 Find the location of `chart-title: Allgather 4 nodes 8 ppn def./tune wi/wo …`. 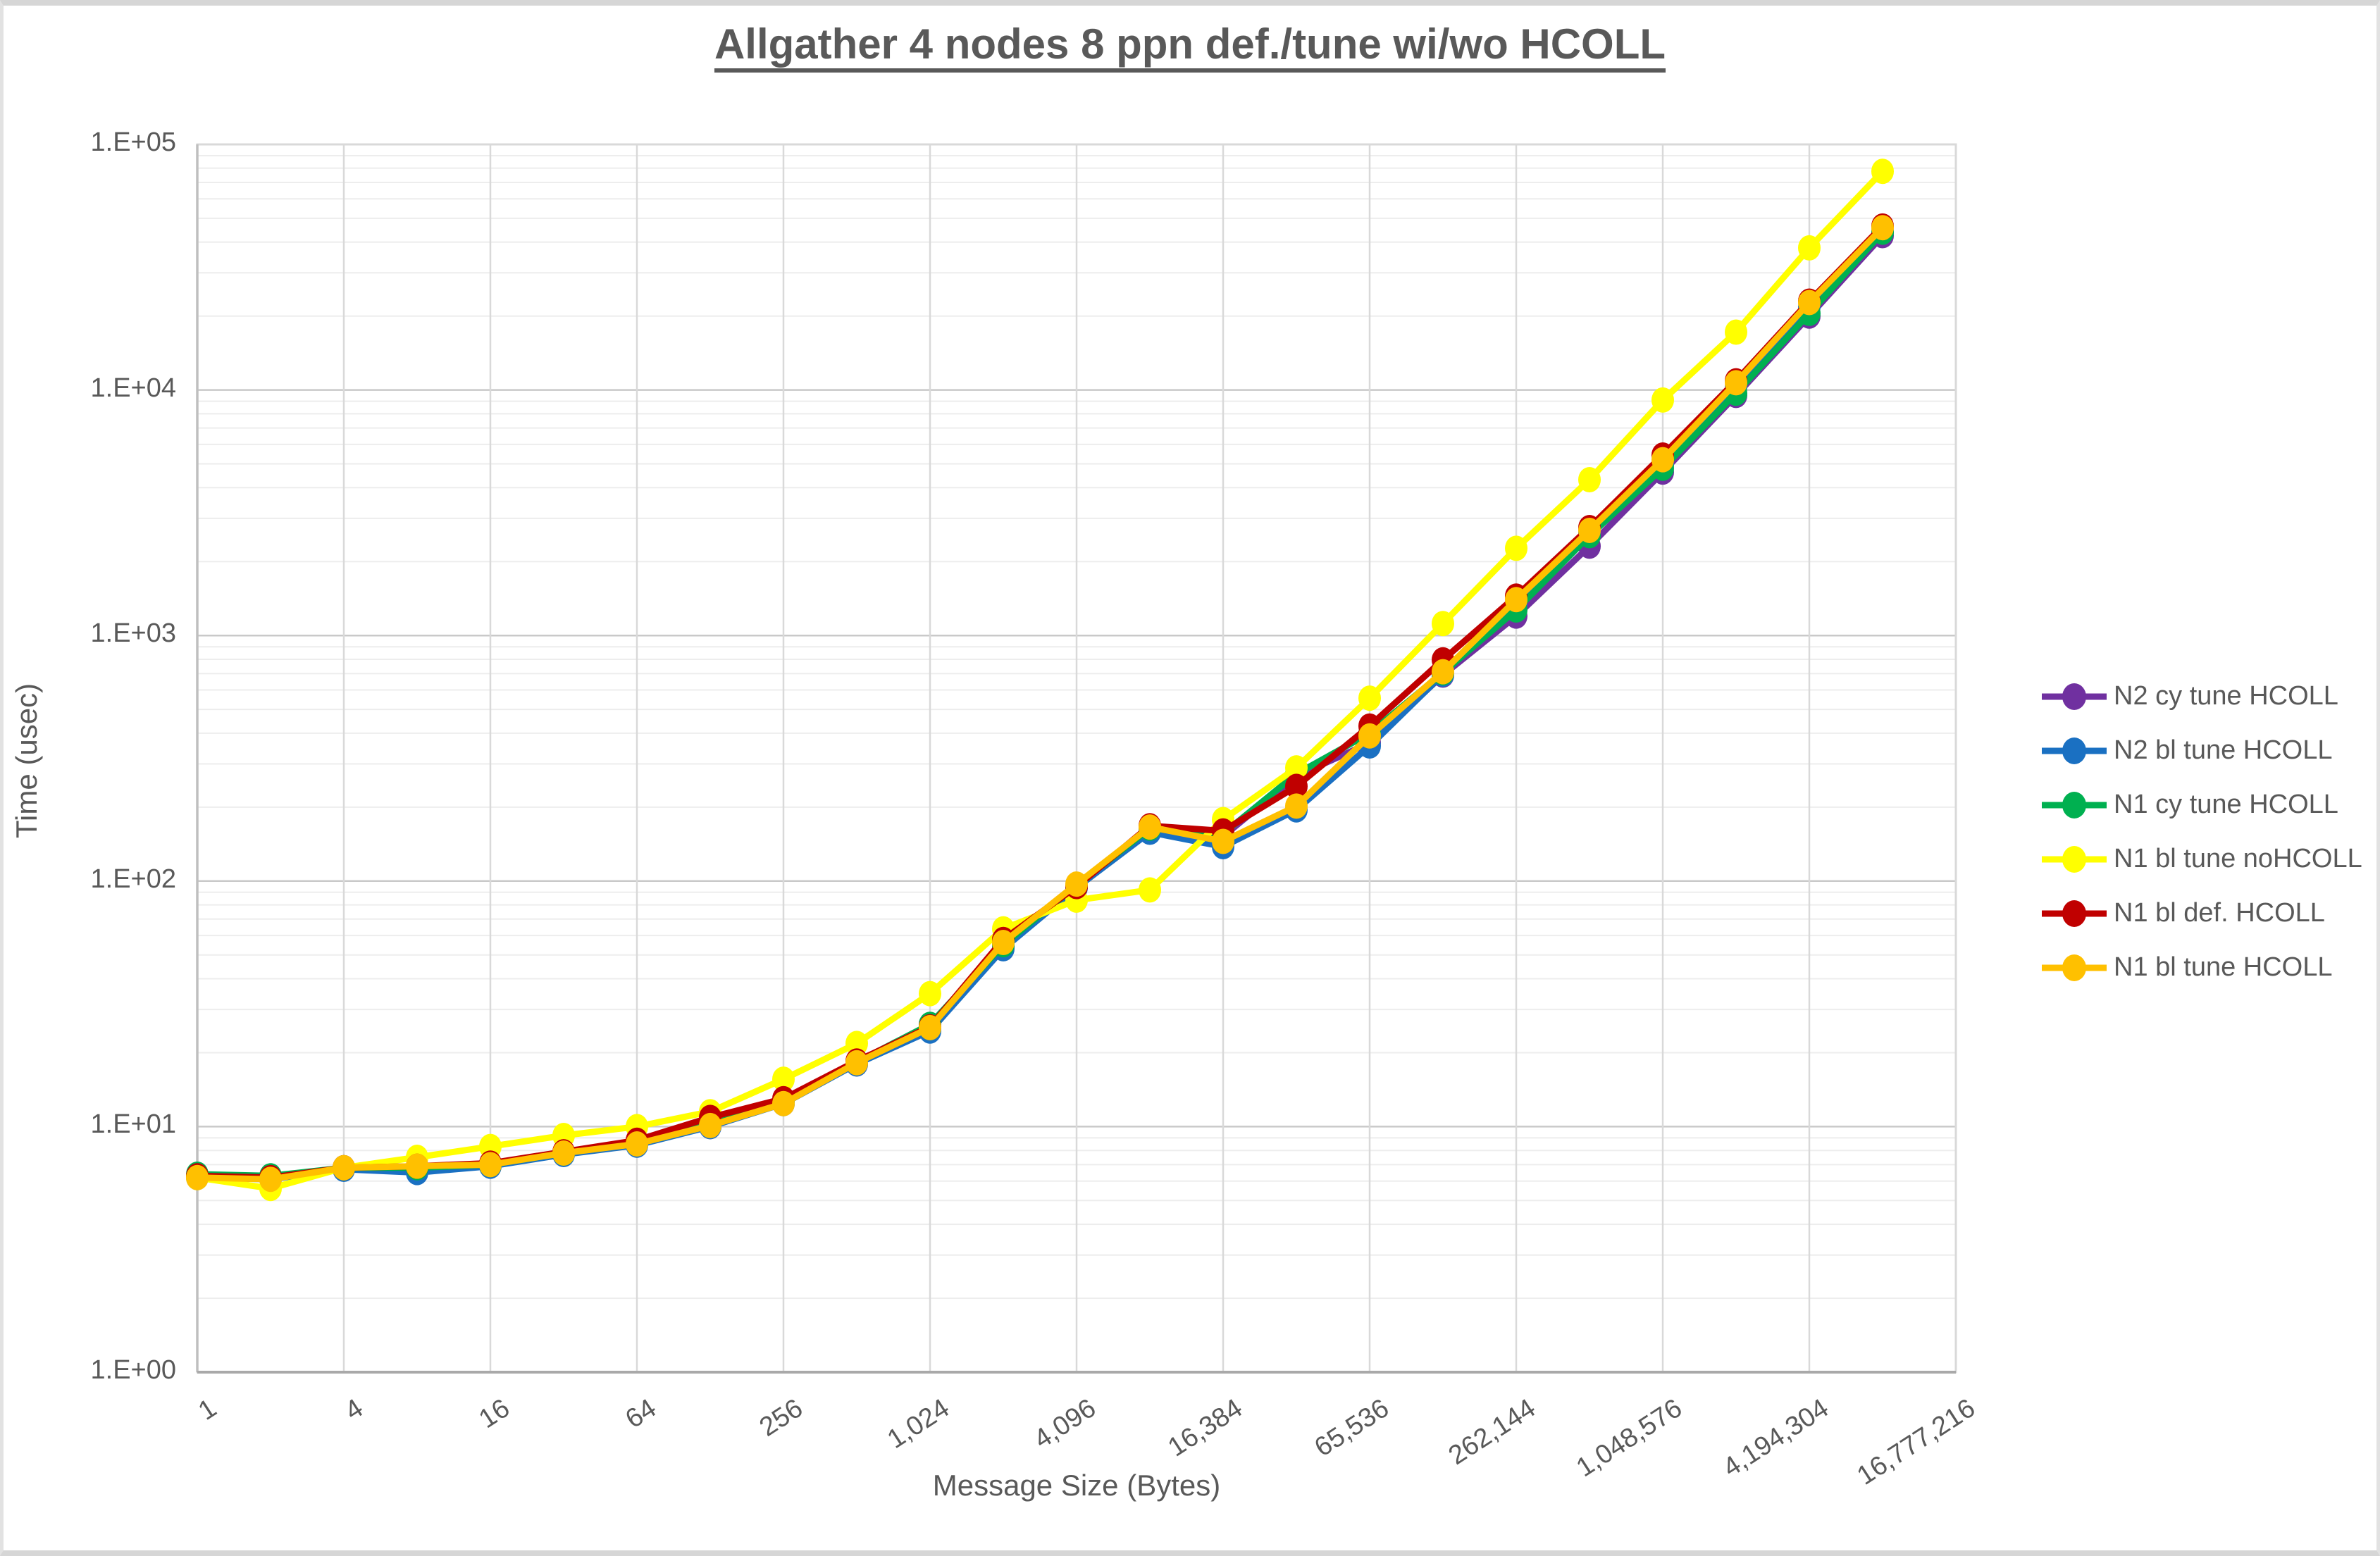

chart-title: Allgather 4 nodes 8 ppn def./tune wi/wo … is located at coordinates (1190, 44).